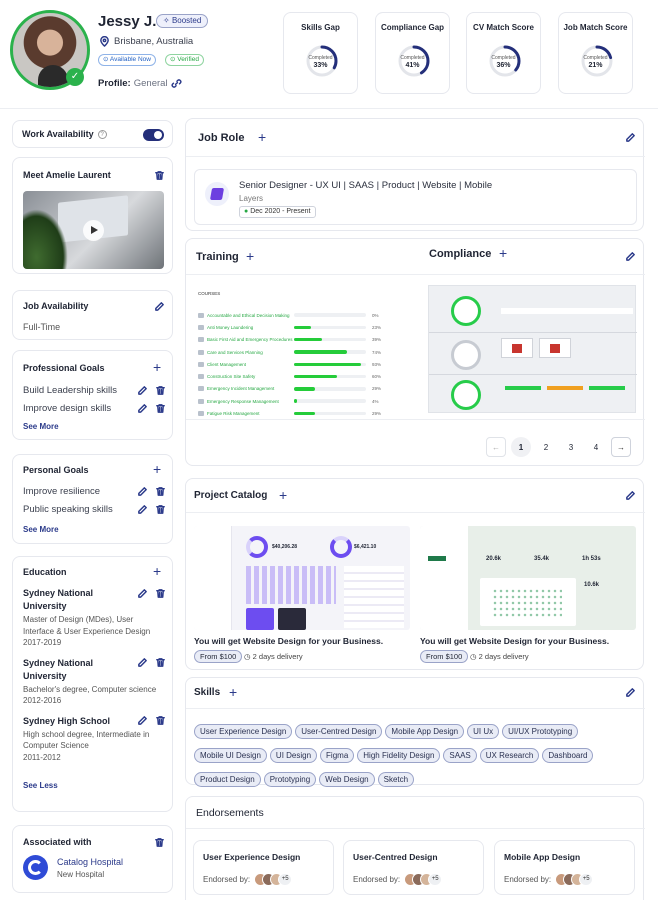 This screenshot has height=900, width=658. What do you see at coordinates (302, 578) in the screenshot?
I see `project-preview: $40,206.28 $6,421.10` at bounding box center [302, 578].